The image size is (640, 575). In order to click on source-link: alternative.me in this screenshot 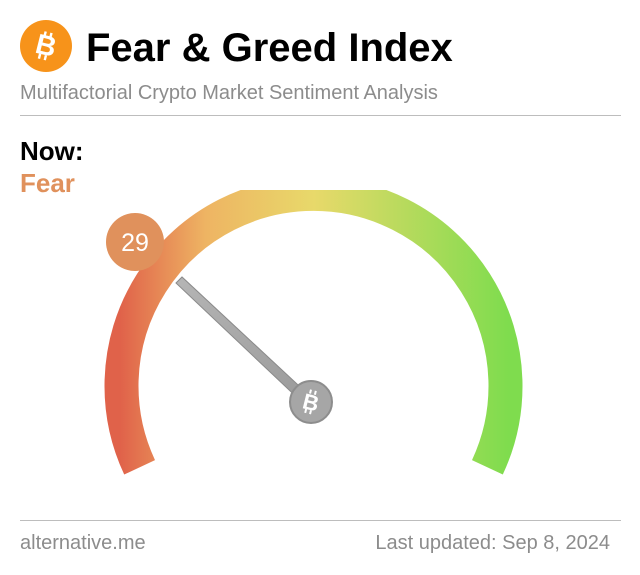, I will do `click(83, 543)`.